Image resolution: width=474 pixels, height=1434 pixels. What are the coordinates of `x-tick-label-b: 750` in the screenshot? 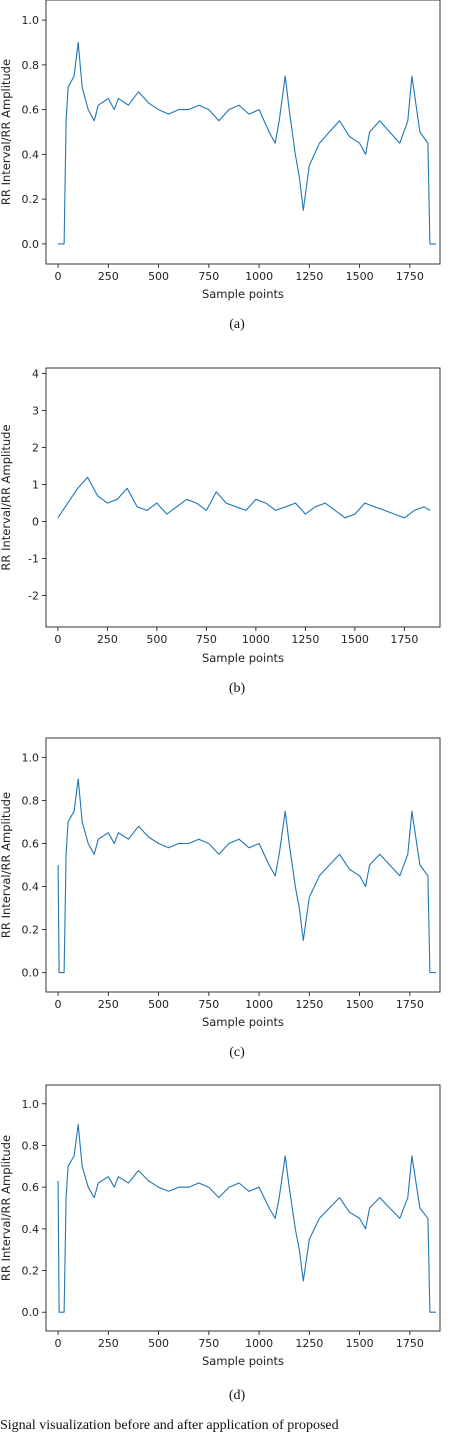 It's located at (206, 639).